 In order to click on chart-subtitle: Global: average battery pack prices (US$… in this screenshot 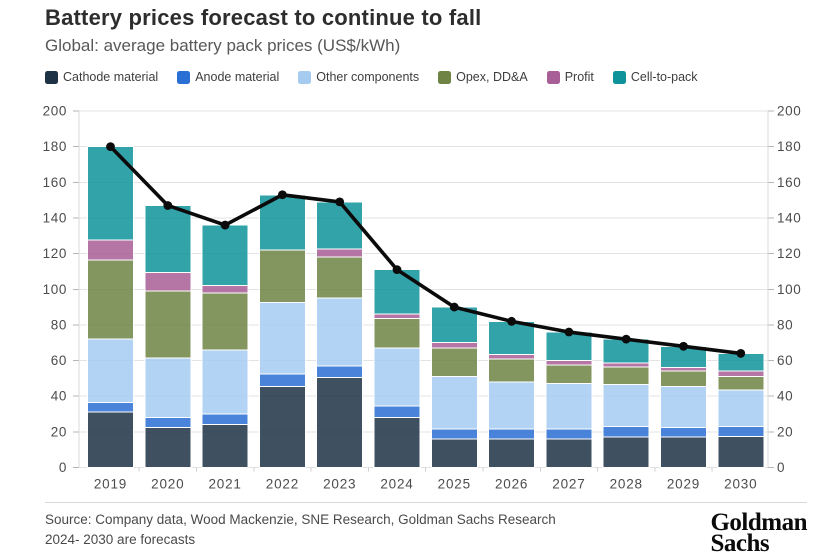, I will do `click(223, 45)`.